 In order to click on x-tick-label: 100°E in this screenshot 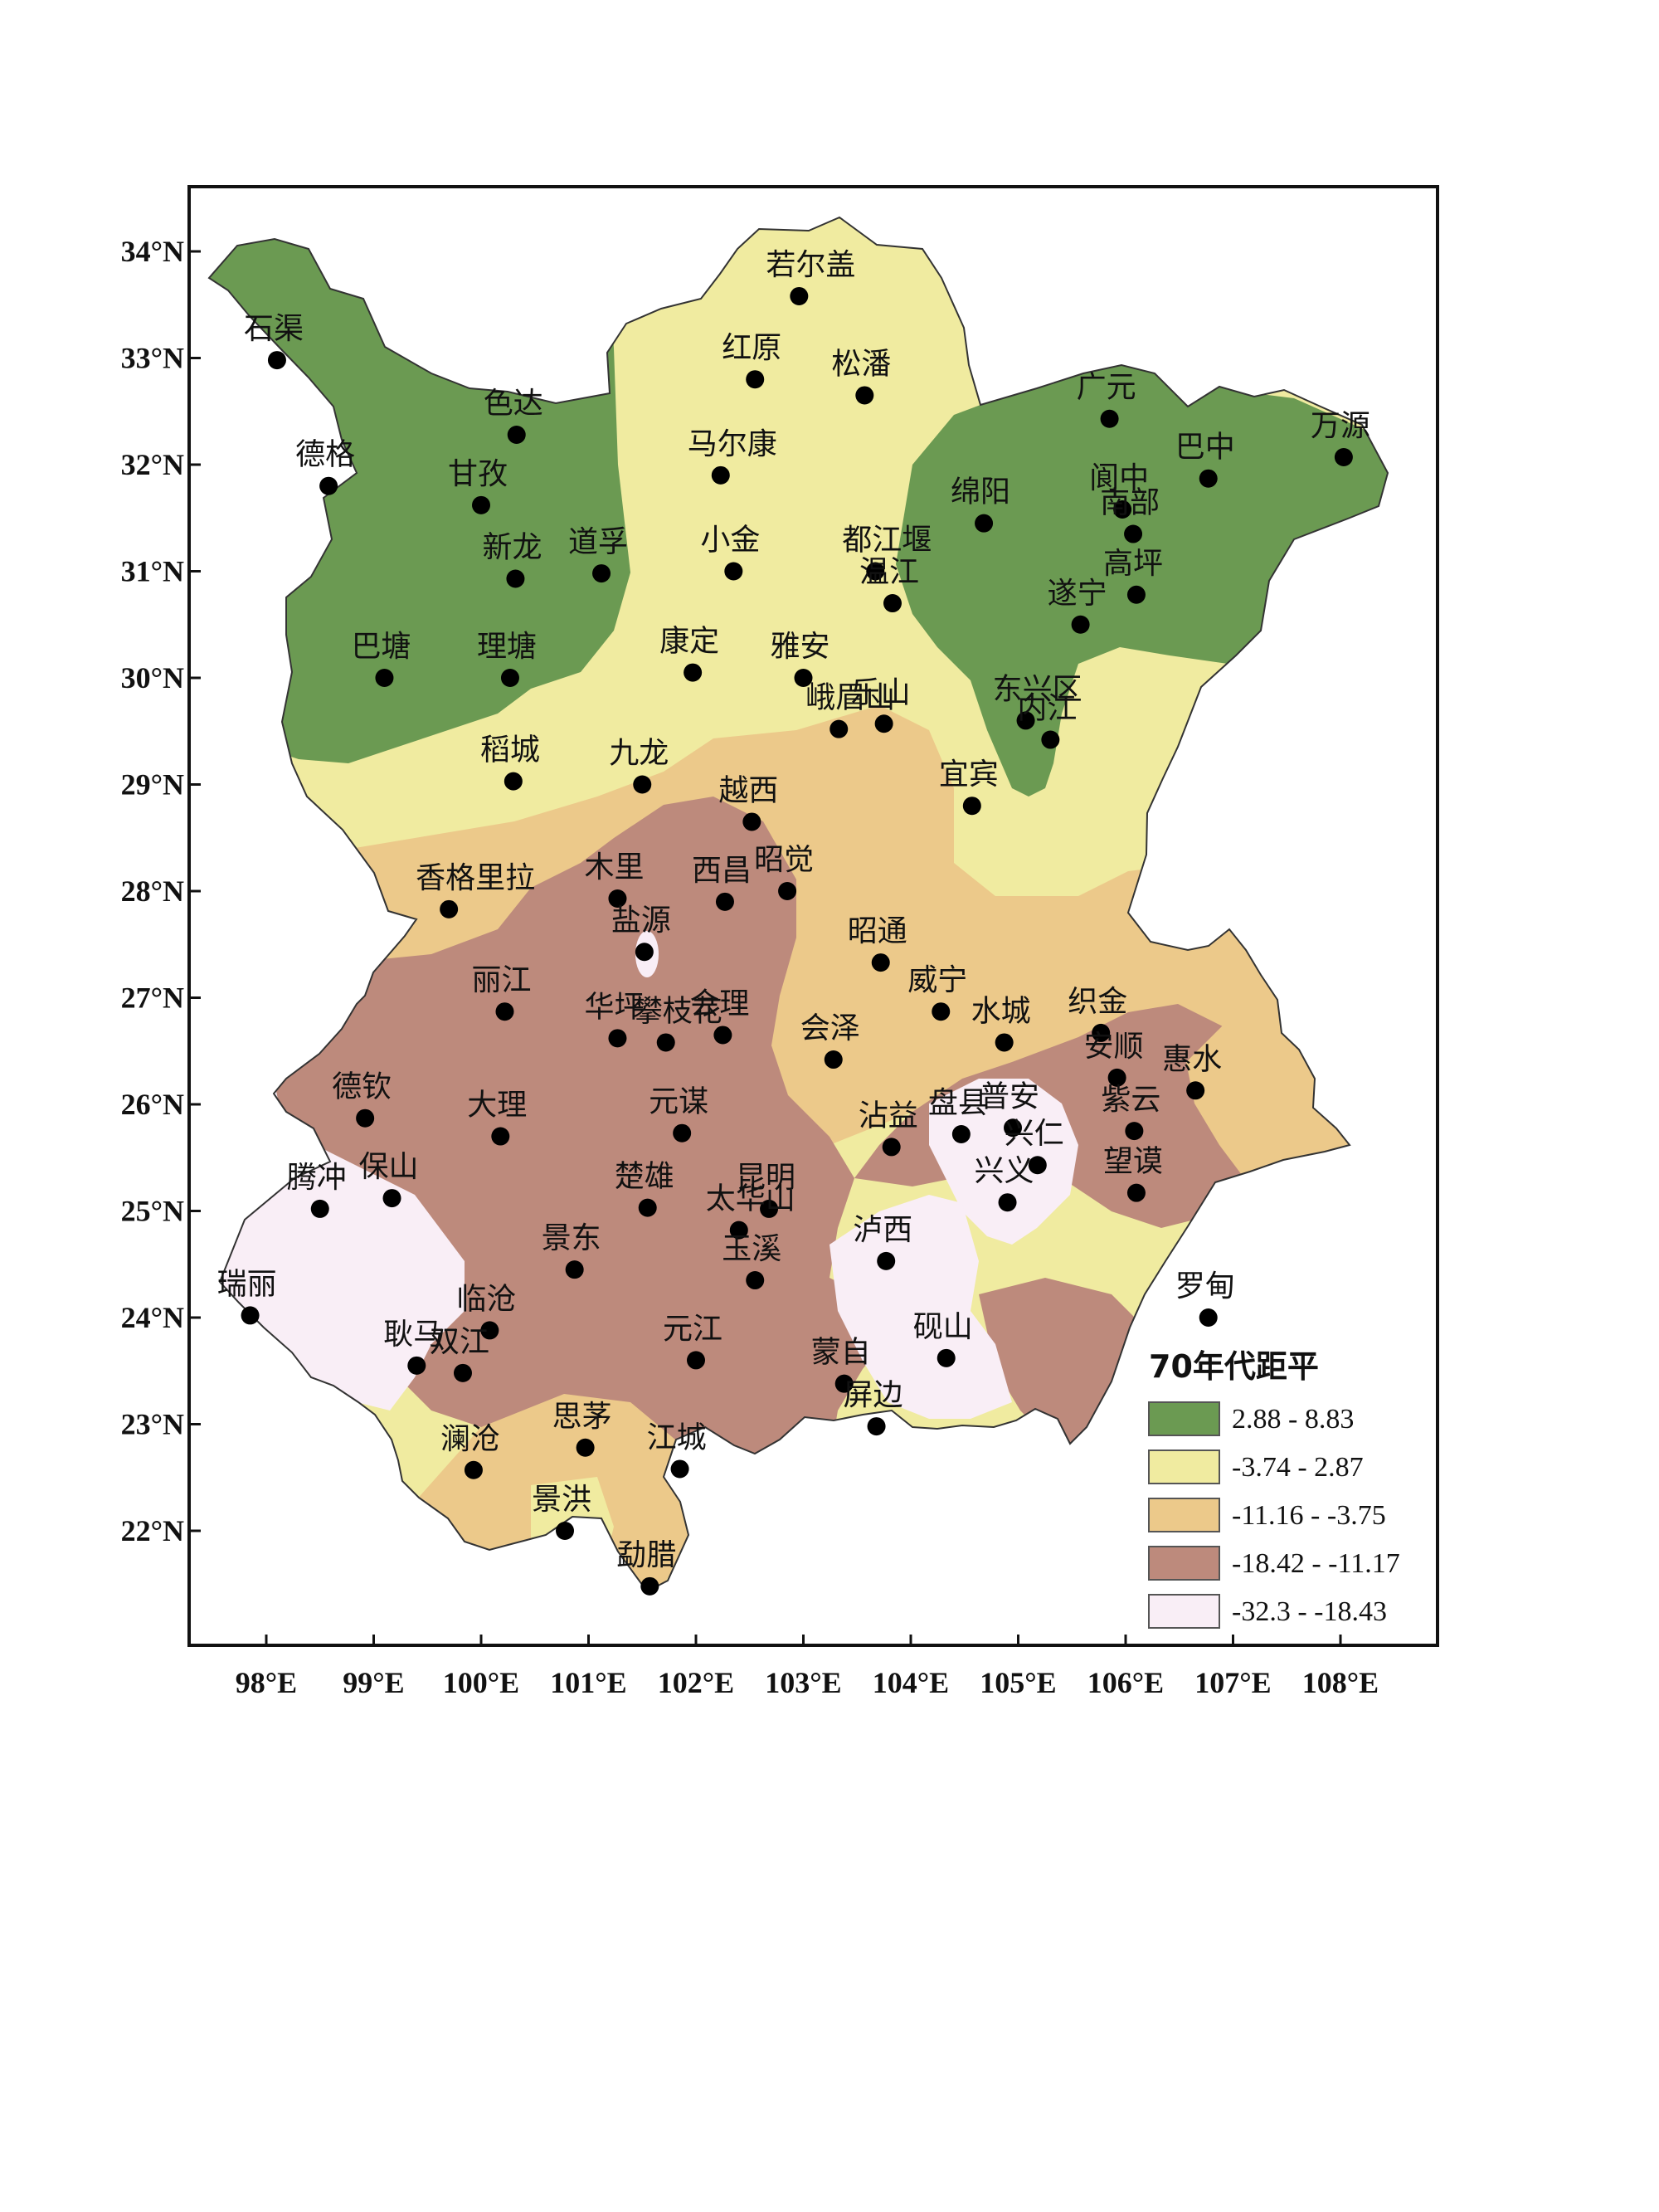, I will do `click(481, 1682)`.